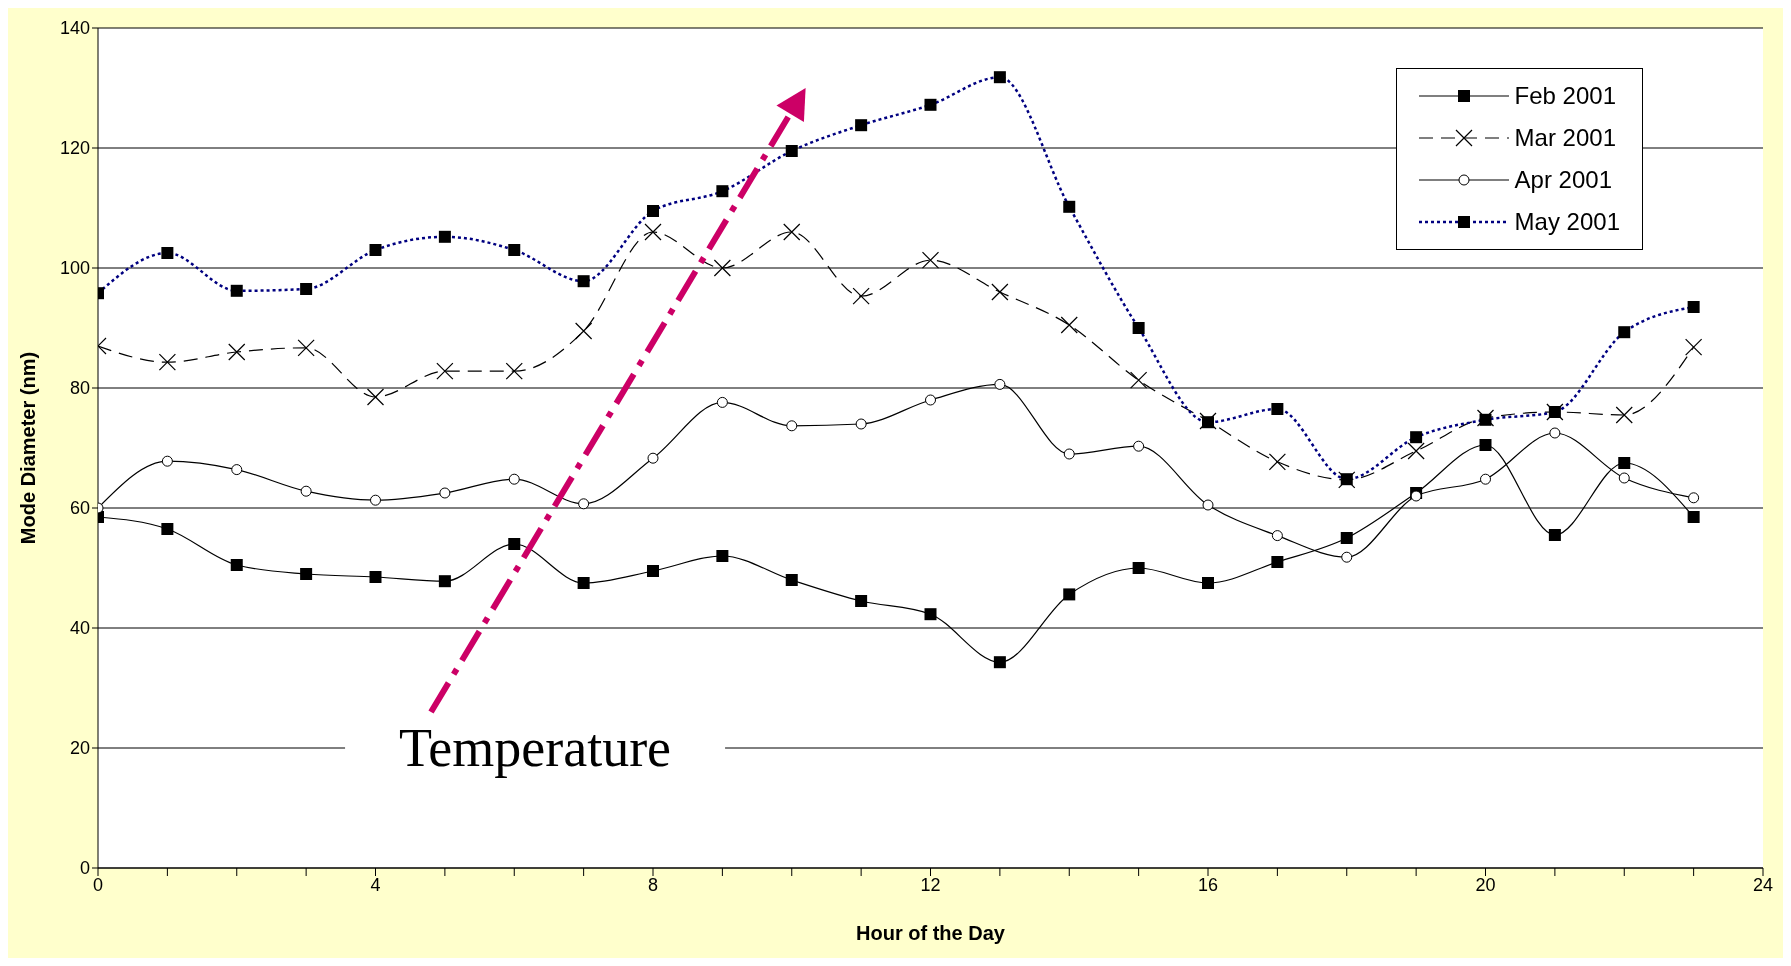 The image size is (1791, 966). Describe the element at coordinates (1567, 222) in the screenshot. I see `legend-label: May 2001` at that location.